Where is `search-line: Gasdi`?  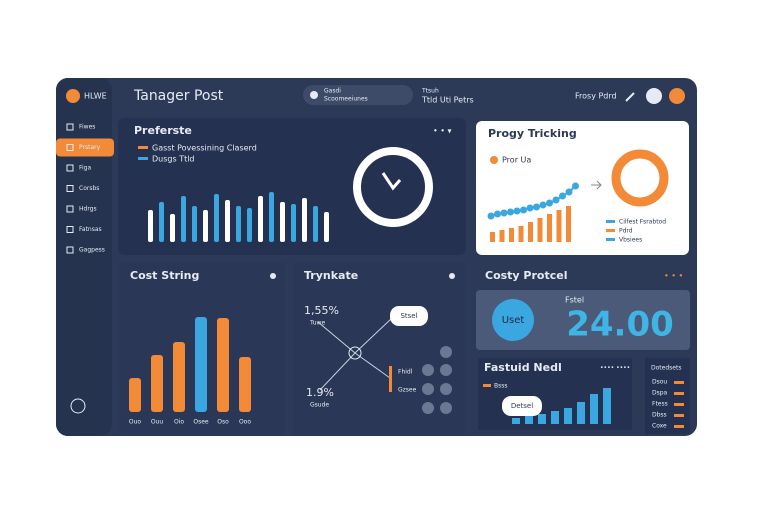
search-line: Gasdi is located at coordinates (332, 91).